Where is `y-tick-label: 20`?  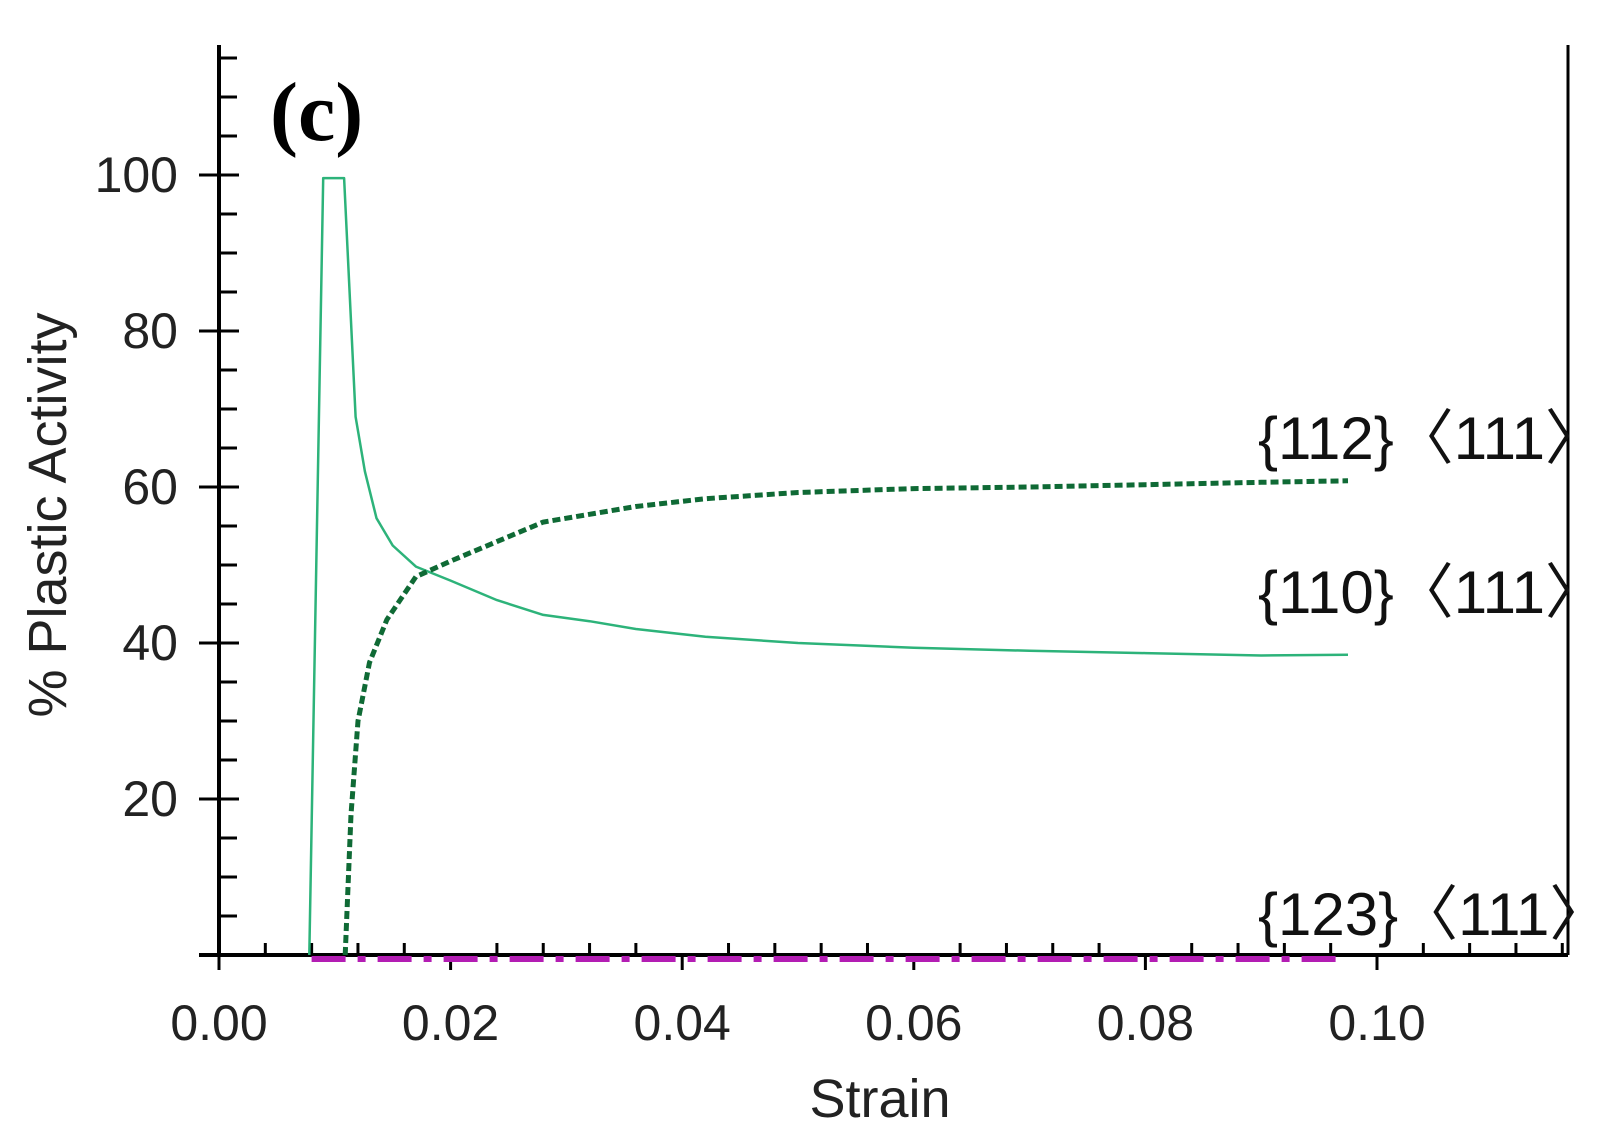 y-tick-label: 20 is located at coordinates (150, 799).